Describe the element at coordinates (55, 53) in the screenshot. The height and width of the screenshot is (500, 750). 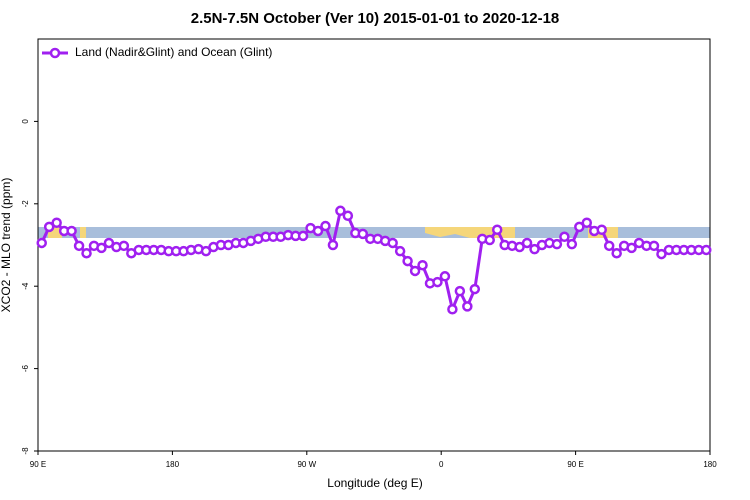
I see `legend-marker` at that location.